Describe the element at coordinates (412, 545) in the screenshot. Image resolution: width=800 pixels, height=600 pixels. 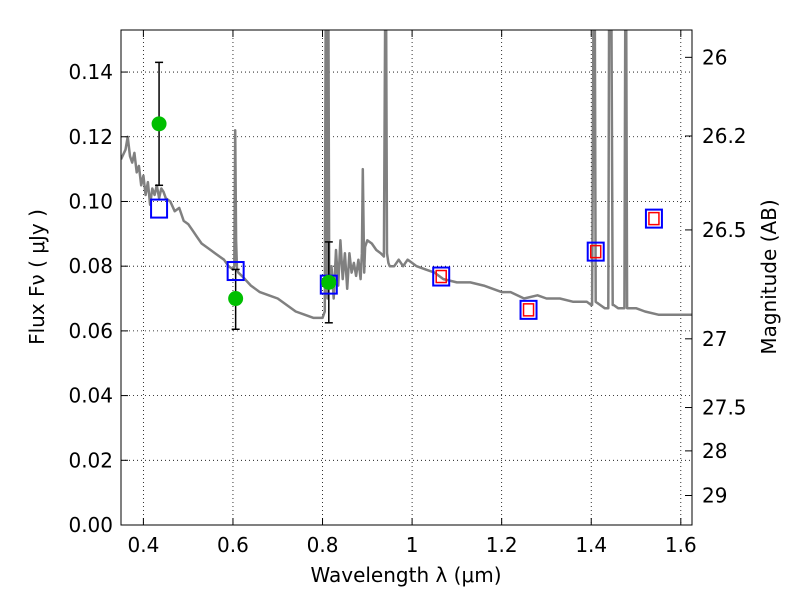
I see `x-tick-label: 1` at that location.